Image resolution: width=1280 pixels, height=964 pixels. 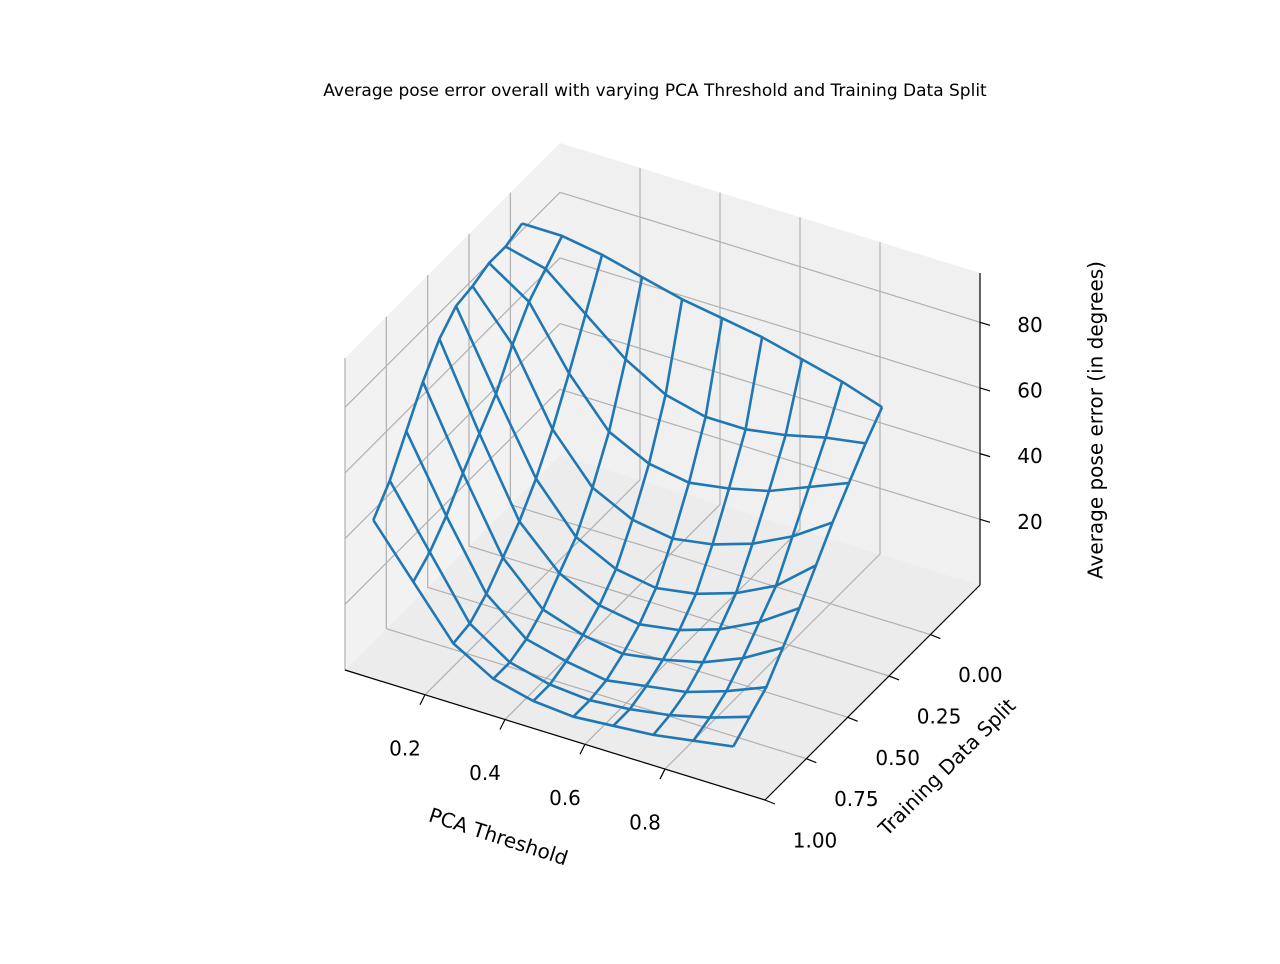 What do you see at coordinates (645, 823) in the screenshot?
I see `x-tick-label: 0.8` at bounding box center [645, 823].